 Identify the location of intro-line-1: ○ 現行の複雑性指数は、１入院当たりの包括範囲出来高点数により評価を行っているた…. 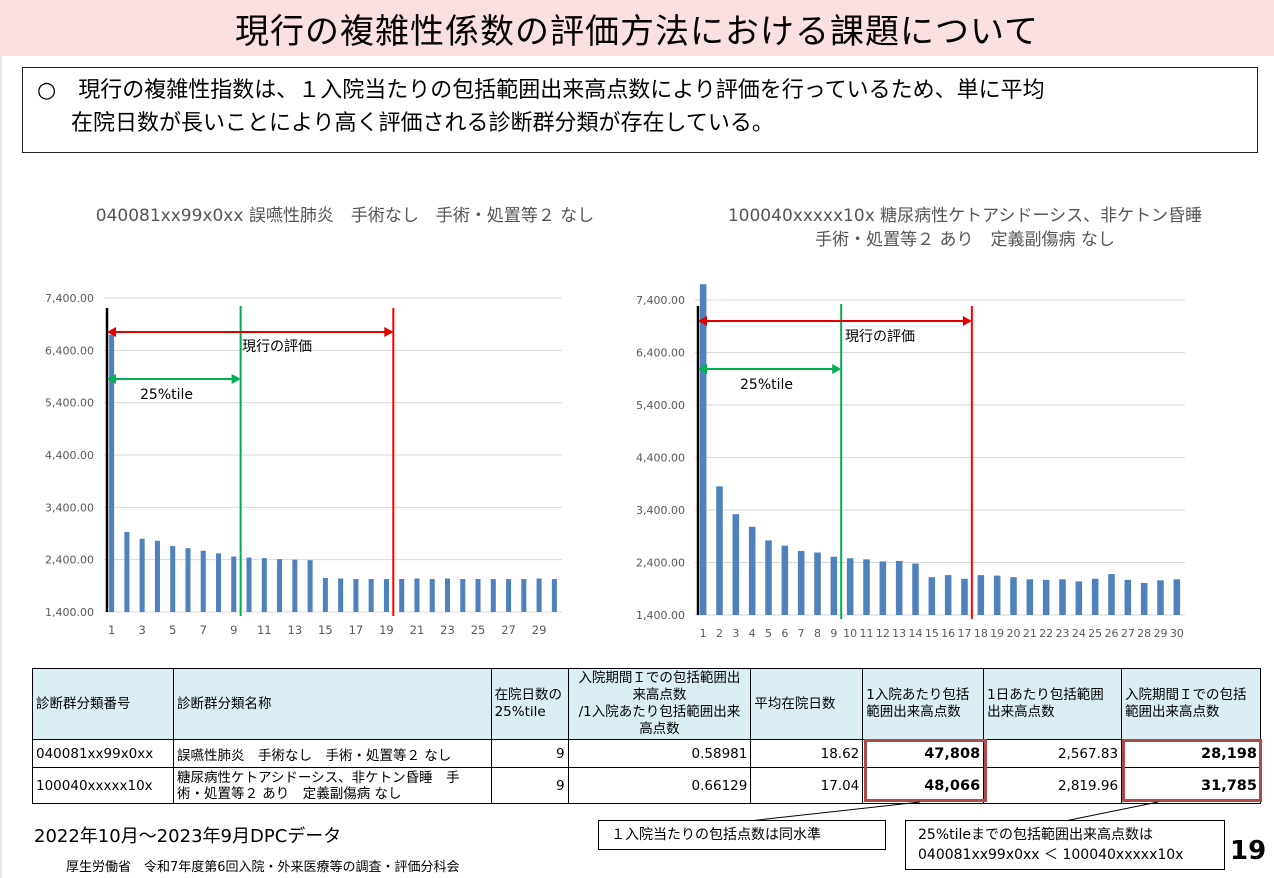
(541, 90).